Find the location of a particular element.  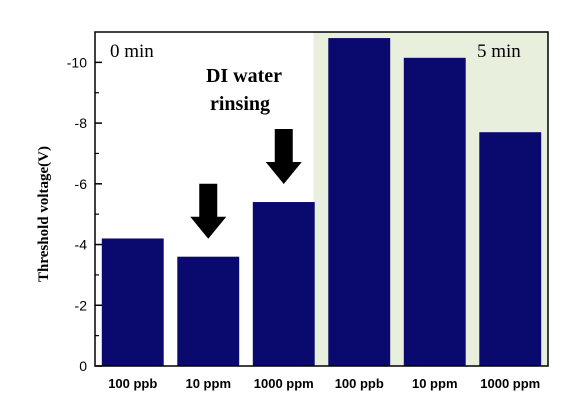

arrows-group is located at coordinates (246, 184).